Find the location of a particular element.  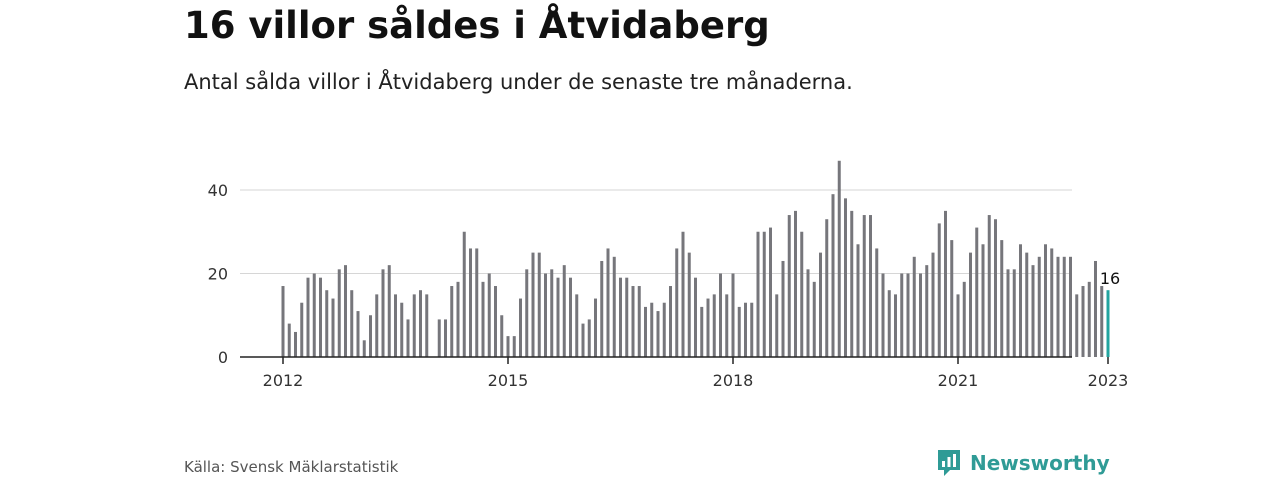

x-tick-label: 2018 is located at coordinates (733, 380).